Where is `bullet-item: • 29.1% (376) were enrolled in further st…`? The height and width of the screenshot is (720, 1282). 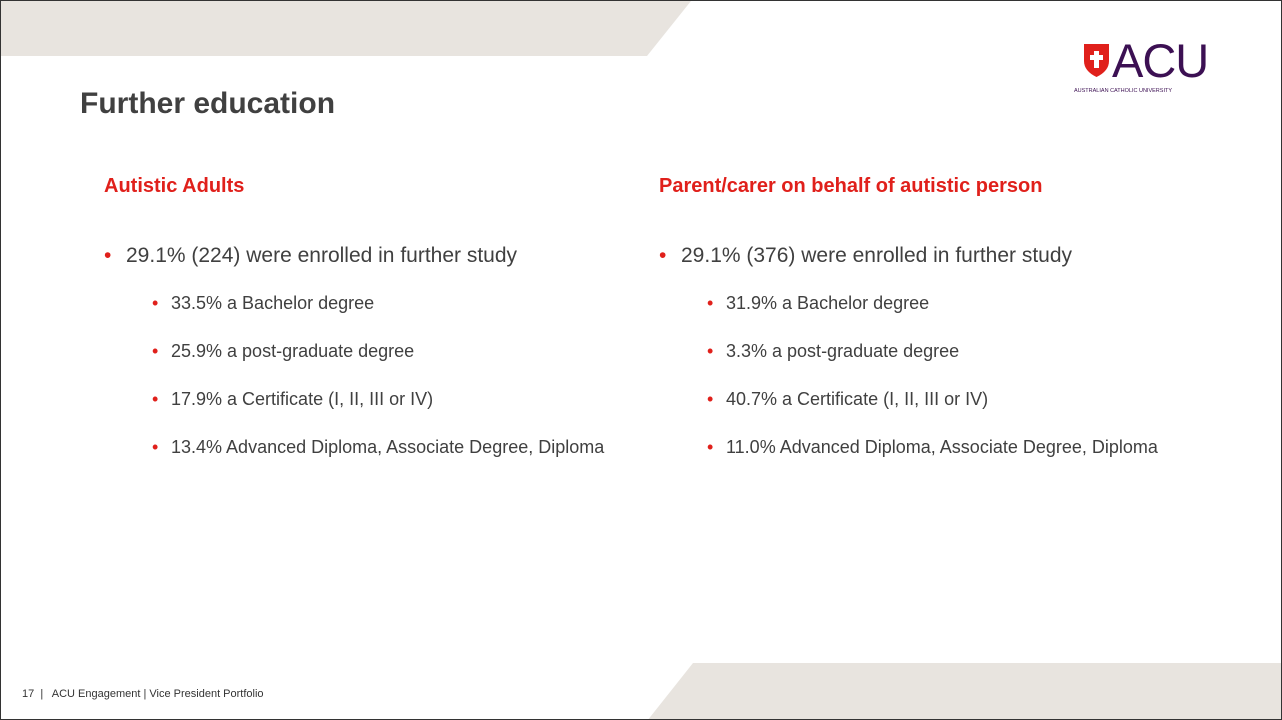
bullet-item: • 29.1% (376) were enrolled in further st… is located at coordinates (939, 352).